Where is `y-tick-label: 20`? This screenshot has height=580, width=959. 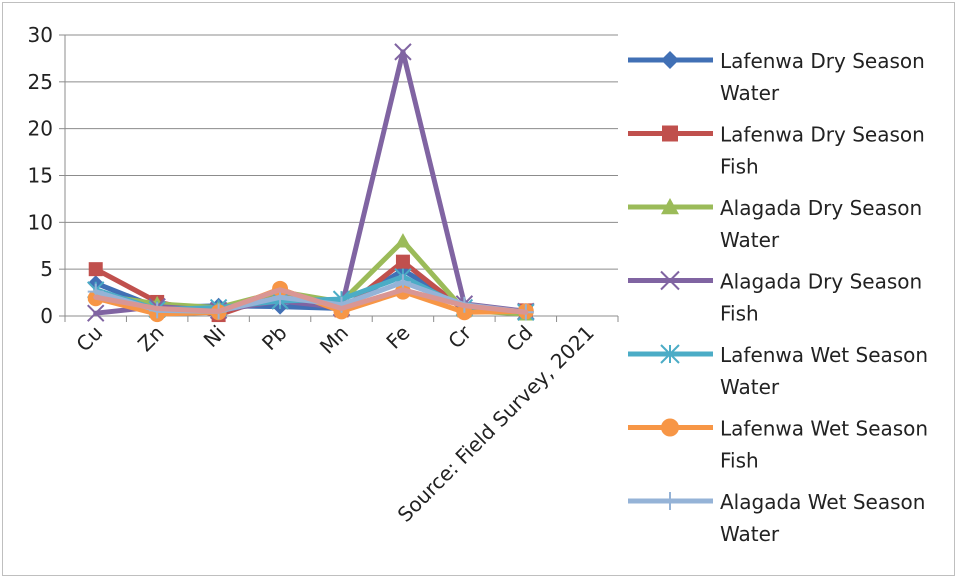 y-tick-label: 20 is located at coordinates (40, 129).